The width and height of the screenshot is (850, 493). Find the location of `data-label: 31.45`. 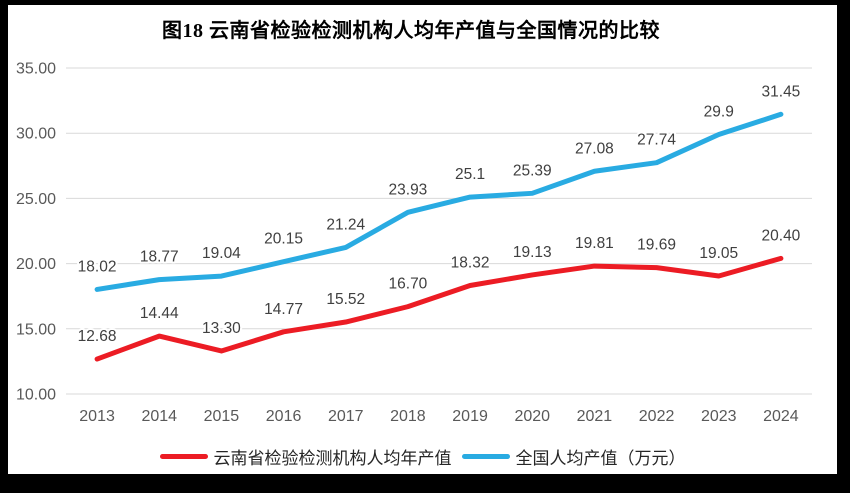

data-label: 31.45 is located at coordinates (781, 91).